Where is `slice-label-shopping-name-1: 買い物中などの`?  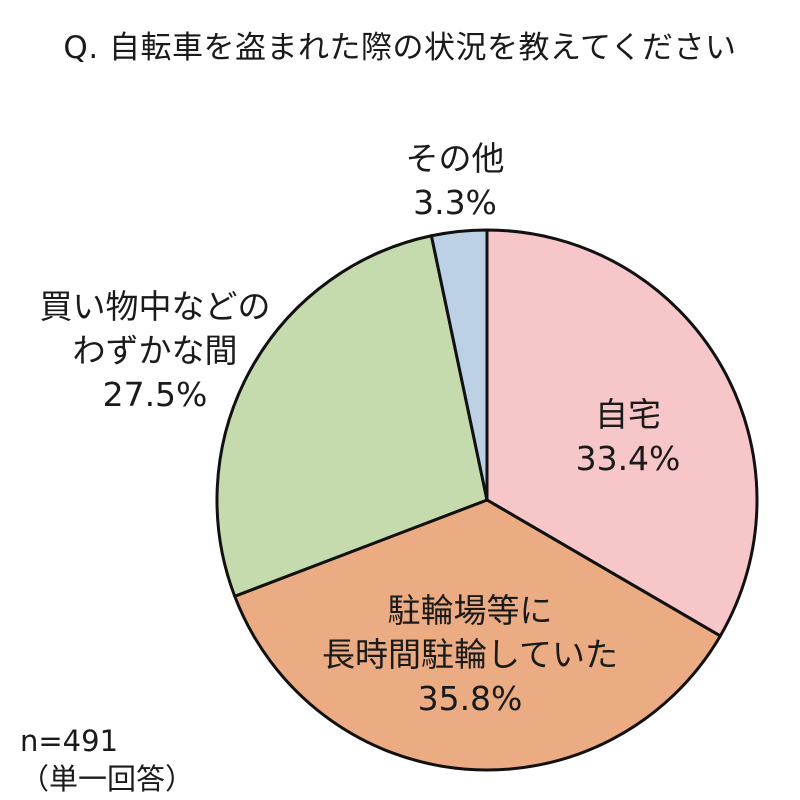 slice-label-shopping-name-1: 買い物中などの is located at coordinates (155, 306).